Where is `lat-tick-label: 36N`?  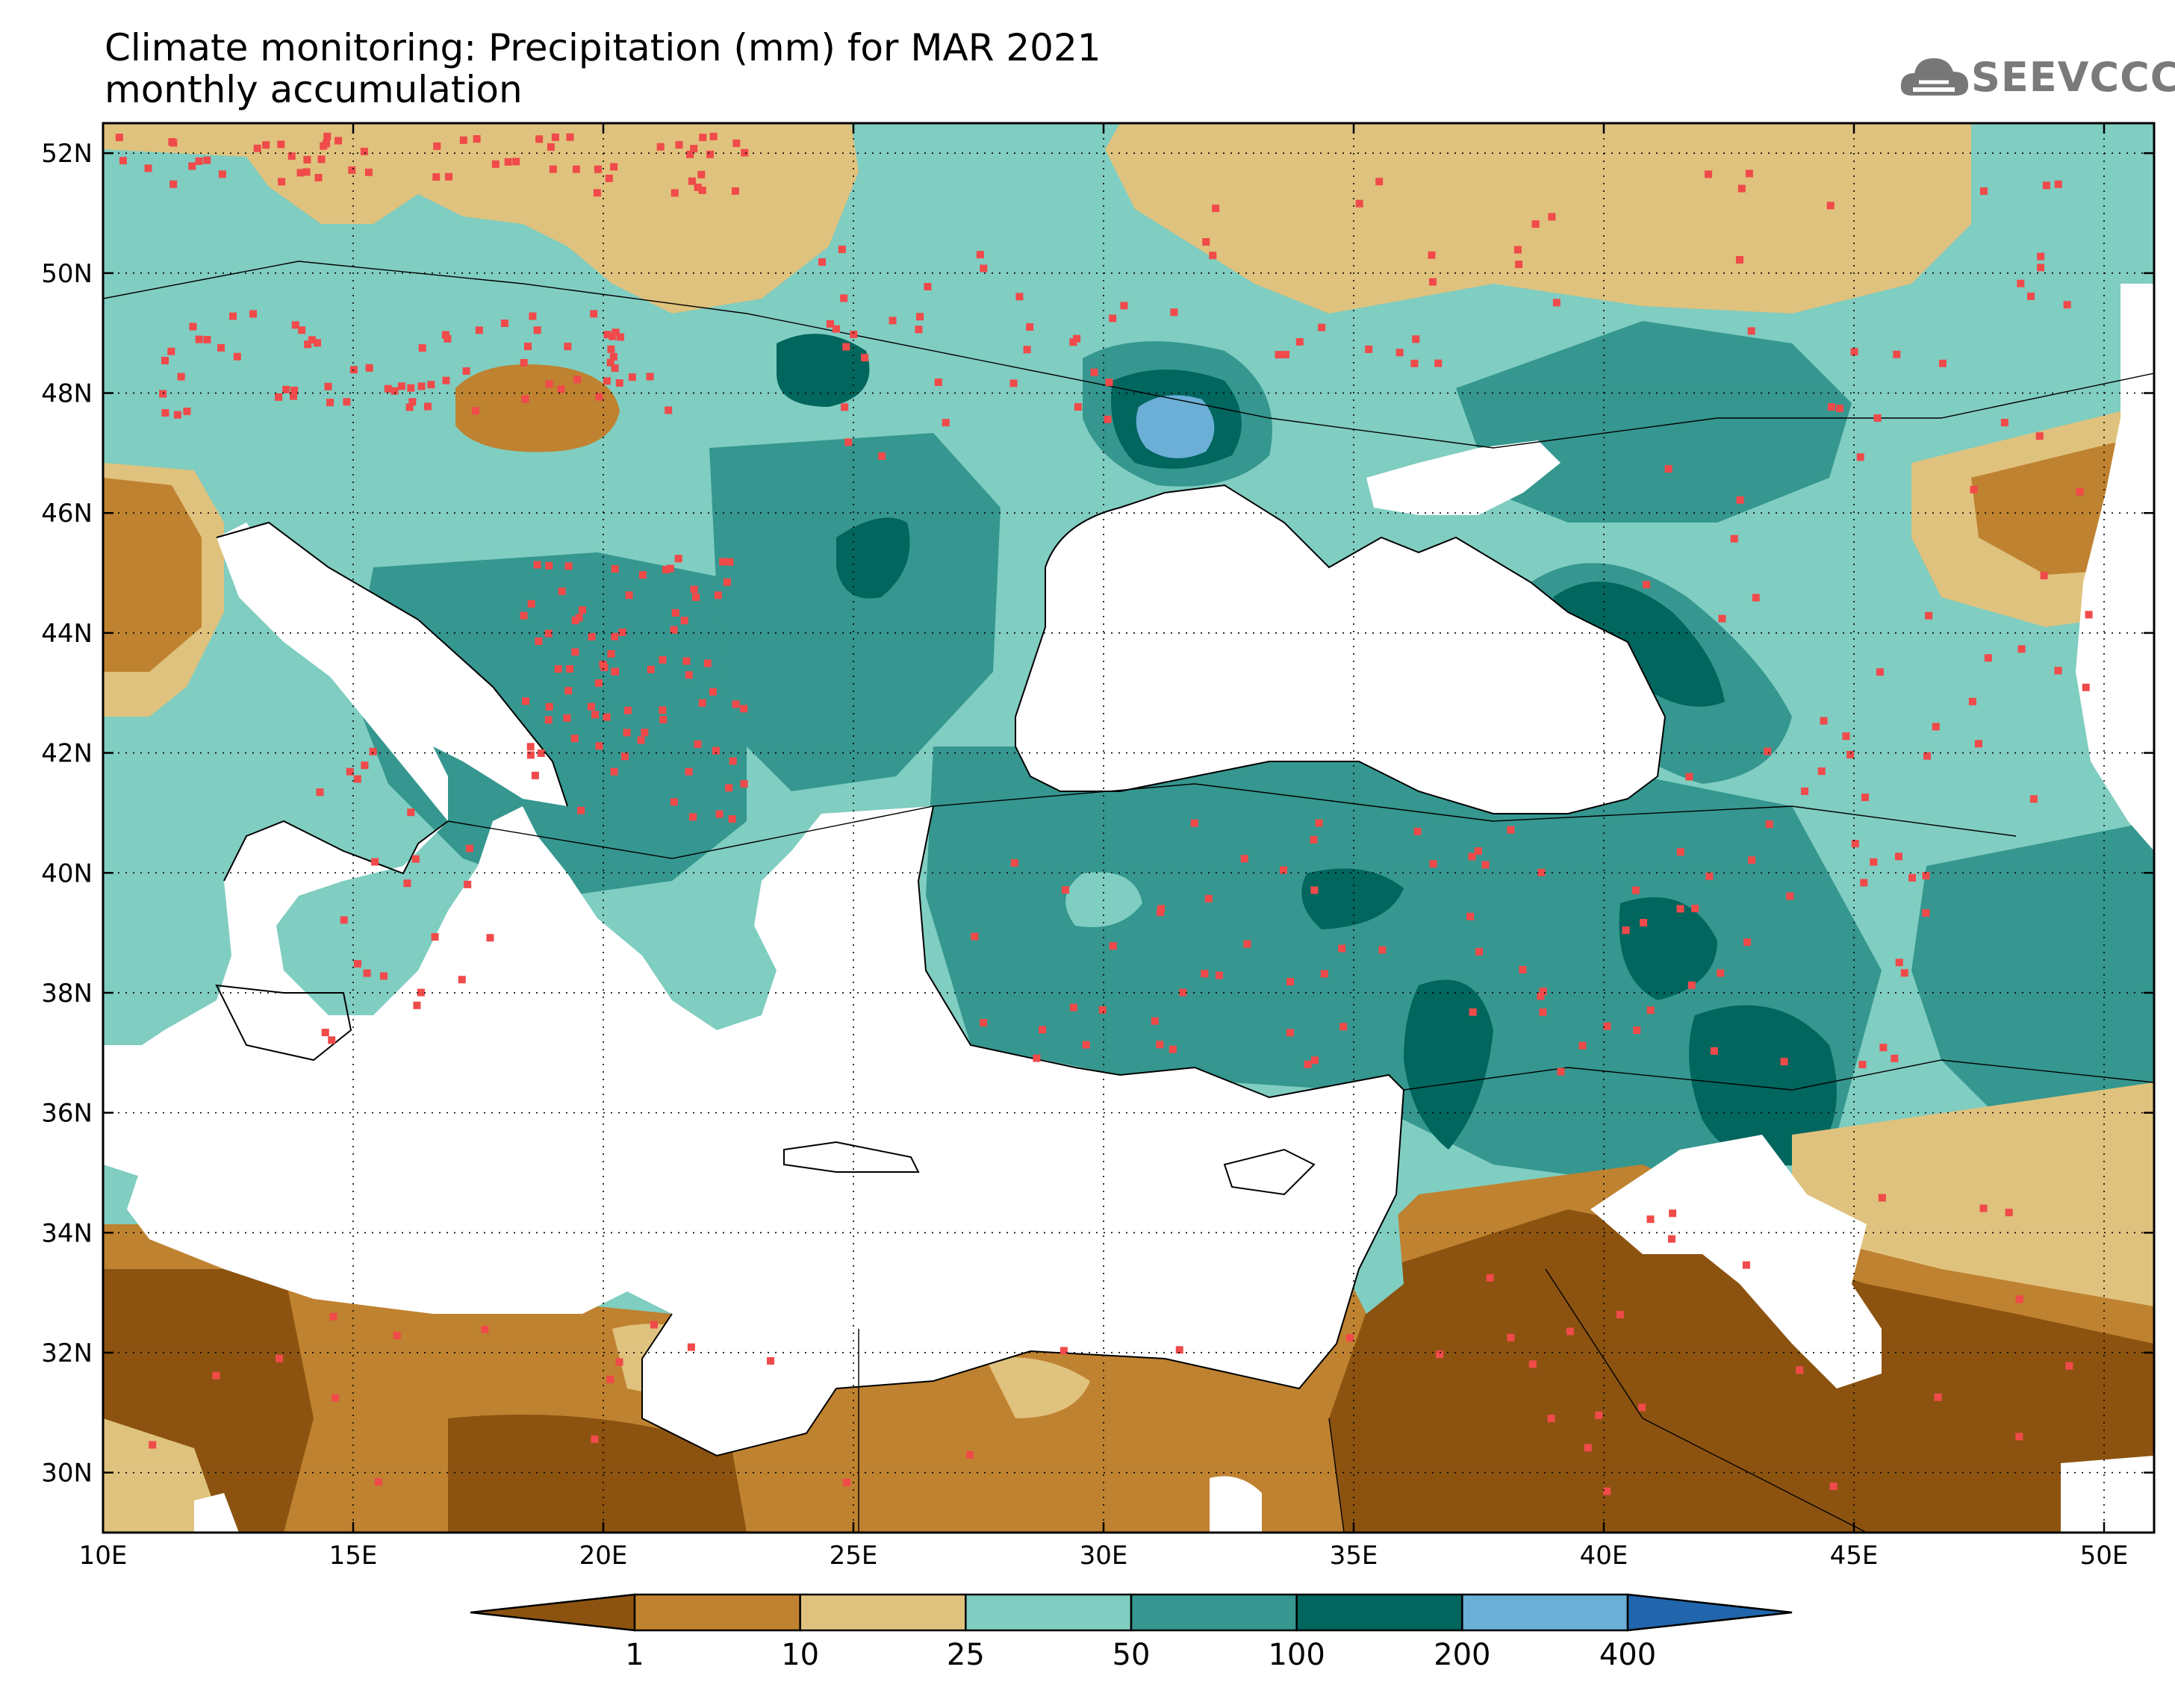 lat-tick-label: 36N is located at coordinates (67, 1114).